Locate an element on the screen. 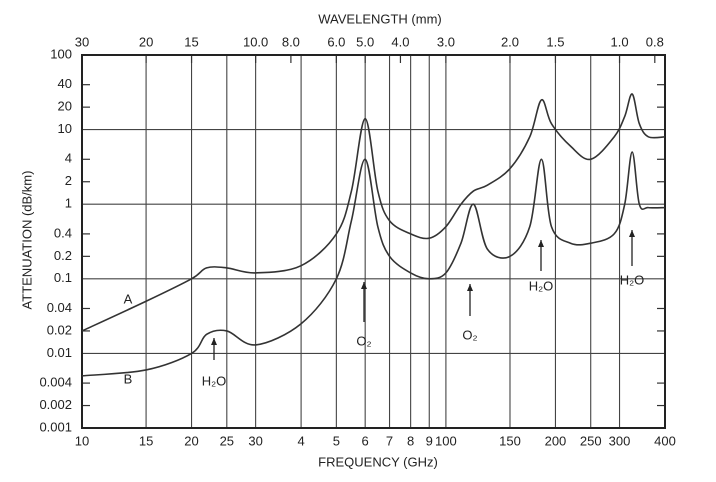 The height and width of the screenshot is (482, 716). x-tick-label: 100 is located at coordinates (446, 440).